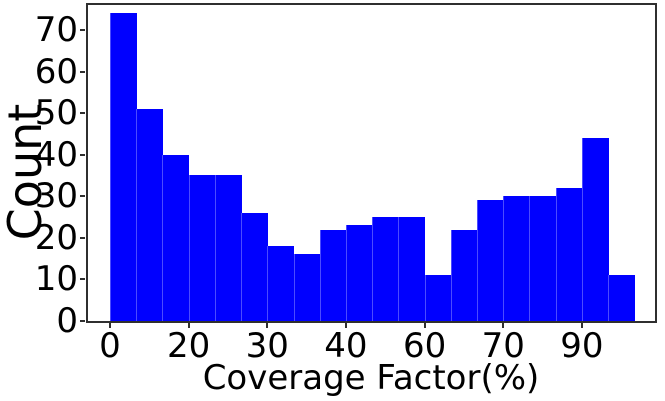 This screenshot has width=665, height=401. I want to click on y-tick-label: 40, so click(56, 154).